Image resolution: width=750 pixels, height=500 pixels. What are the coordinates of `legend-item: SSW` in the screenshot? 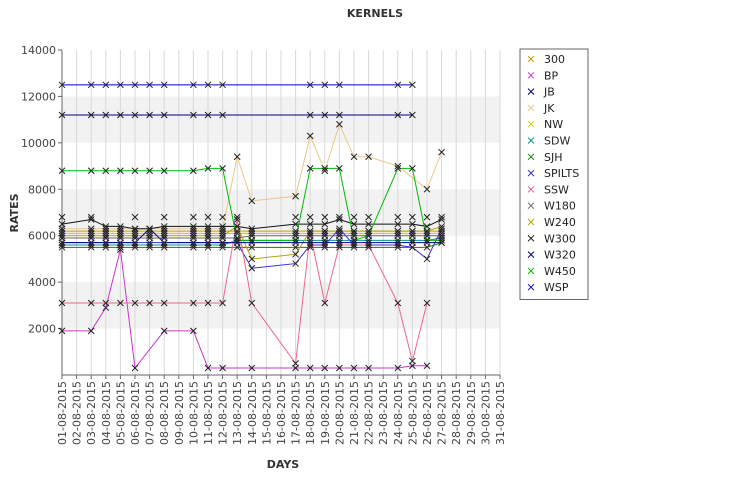 It's located at (548, 189).